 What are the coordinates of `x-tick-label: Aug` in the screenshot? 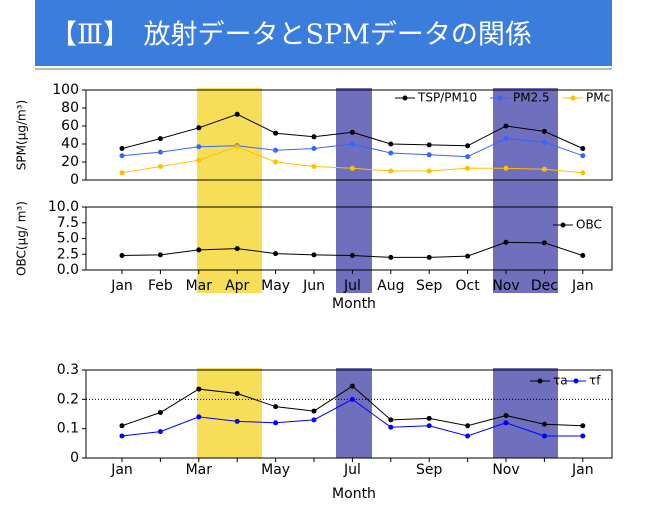 It's located at (390, 286).